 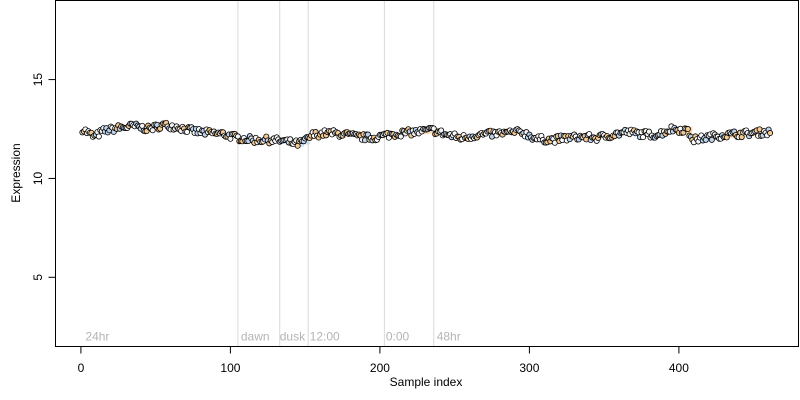 I want to click on data-points, so click(x=426, y=134).